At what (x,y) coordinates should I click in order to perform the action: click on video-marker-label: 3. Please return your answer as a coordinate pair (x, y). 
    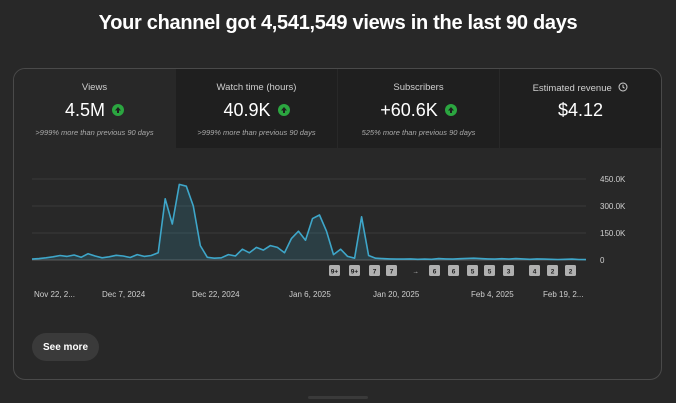
    Looking at the image, I should click on (509, 272).